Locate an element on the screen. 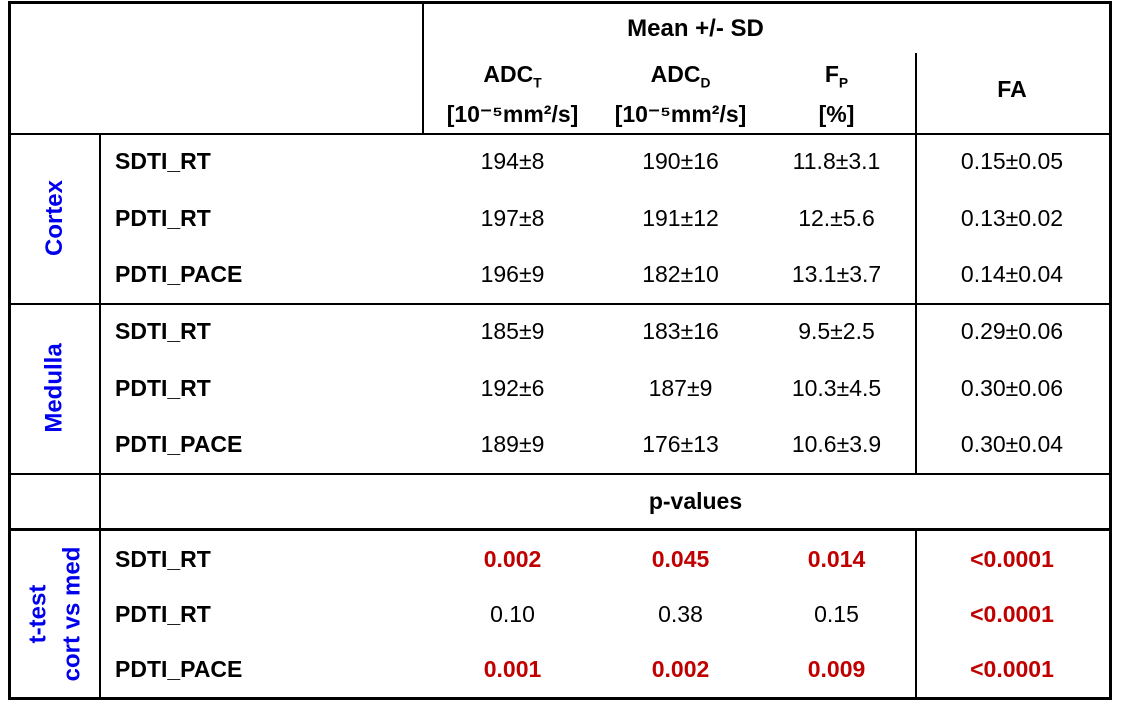 The width and height of the screenshot is (1121, 711). pvalue-cell: 0.38 is located at coordinates (680, 614).